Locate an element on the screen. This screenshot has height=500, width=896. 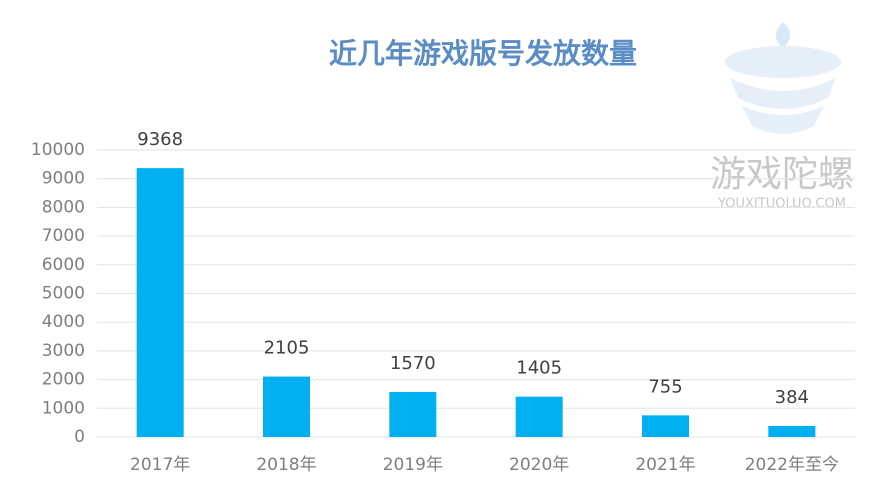
value-label: 2105 is located at coordinates (287, 348).